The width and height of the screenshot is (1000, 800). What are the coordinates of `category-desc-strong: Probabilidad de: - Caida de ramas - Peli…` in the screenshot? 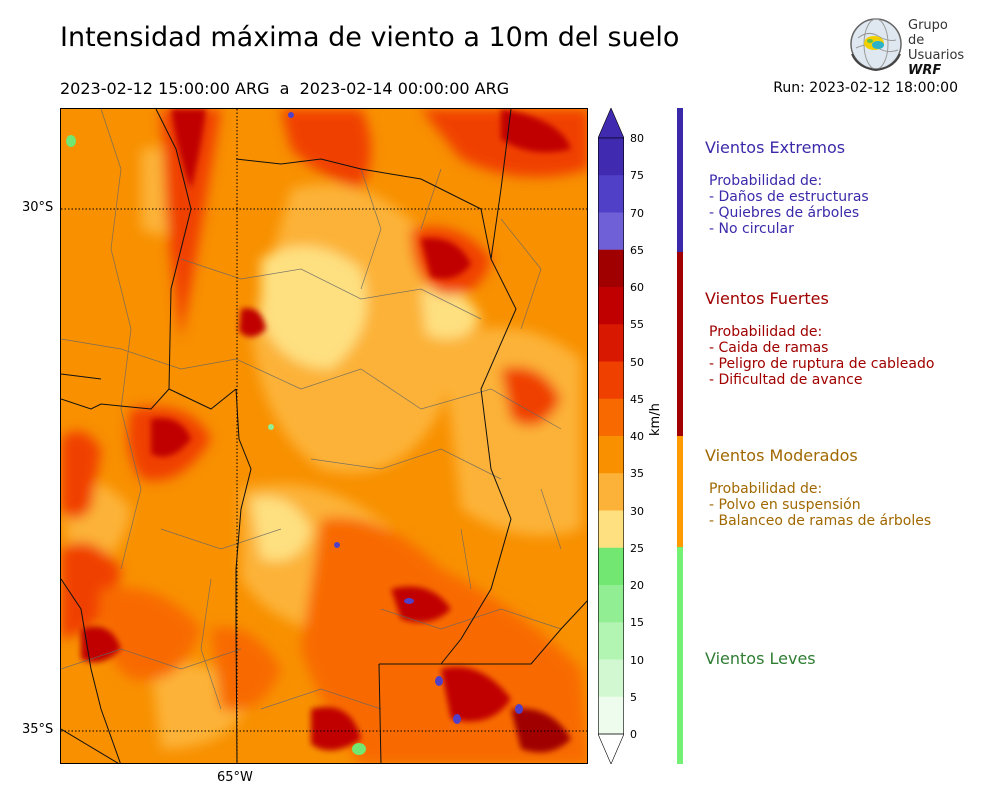 It's located at (821, 356).